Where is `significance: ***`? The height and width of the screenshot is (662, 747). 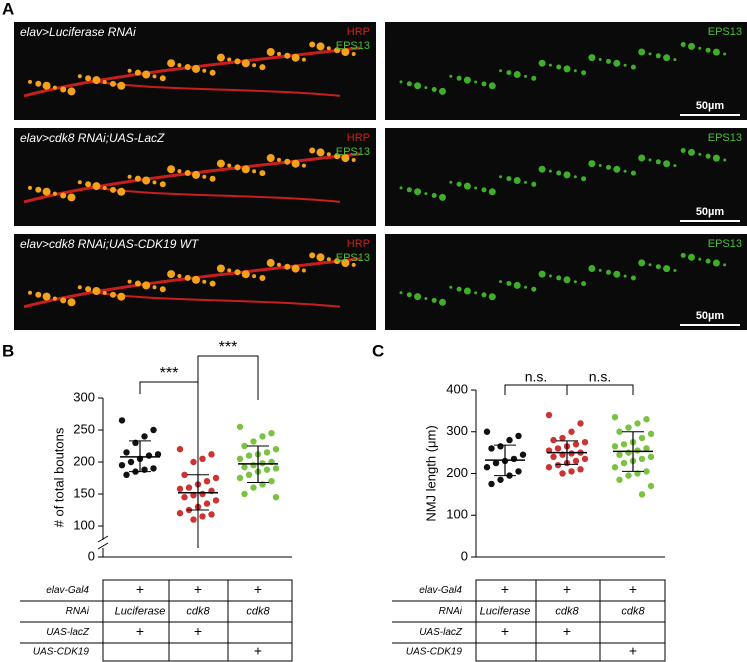 significance: *** is located at coordinates (169, 373).